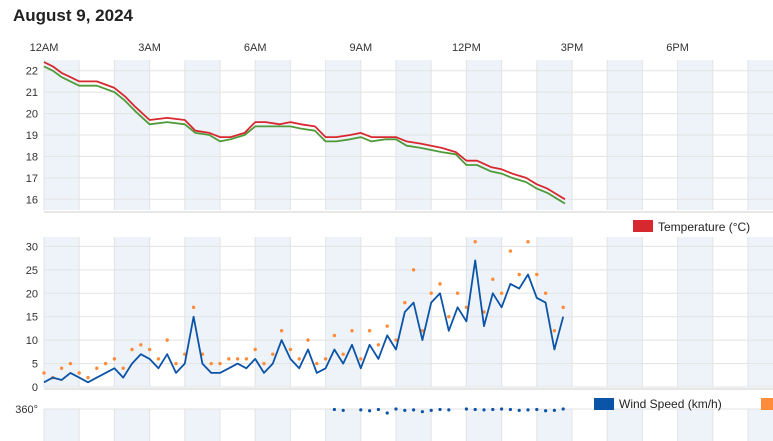 The image size is (773, 441). Describe the element at coordinates (643, 226) in the screenshot. I see `legend-swatch-temperature` at that location.